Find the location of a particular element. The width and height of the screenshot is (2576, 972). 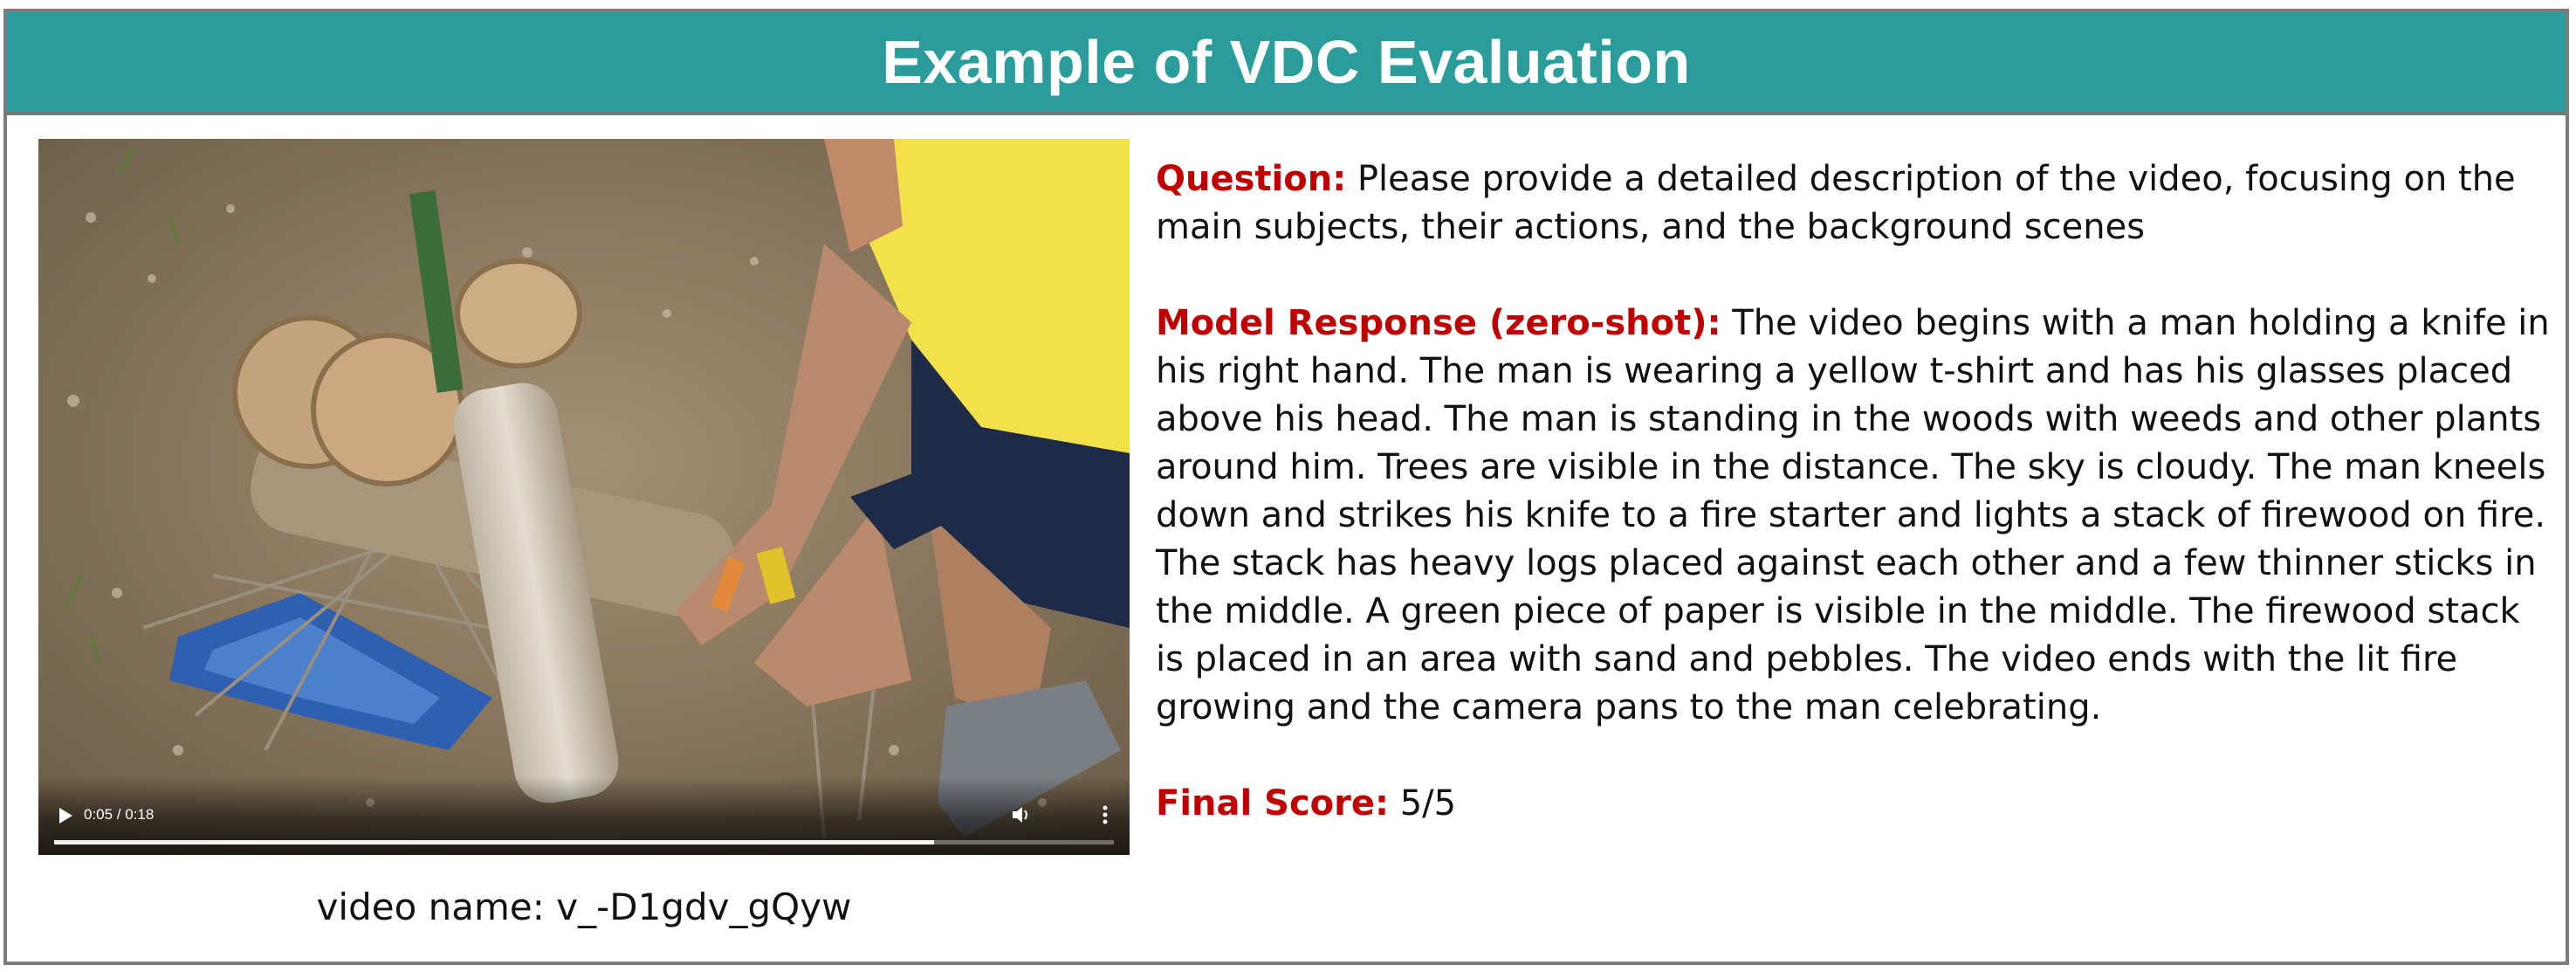

header-bar: Example of VDC Evaluation is located at coordinates (1286, 63).